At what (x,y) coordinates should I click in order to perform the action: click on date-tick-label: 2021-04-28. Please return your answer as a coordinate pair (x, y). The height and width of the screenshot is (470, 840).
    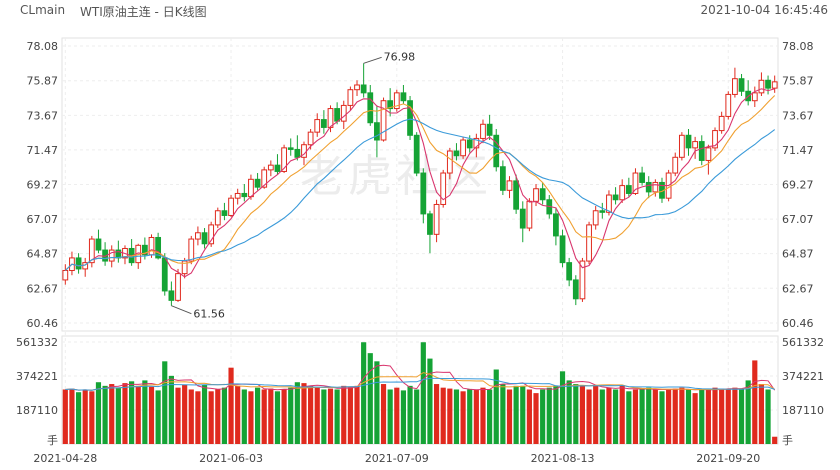
    Looking at the image, I should click on (65, 458).